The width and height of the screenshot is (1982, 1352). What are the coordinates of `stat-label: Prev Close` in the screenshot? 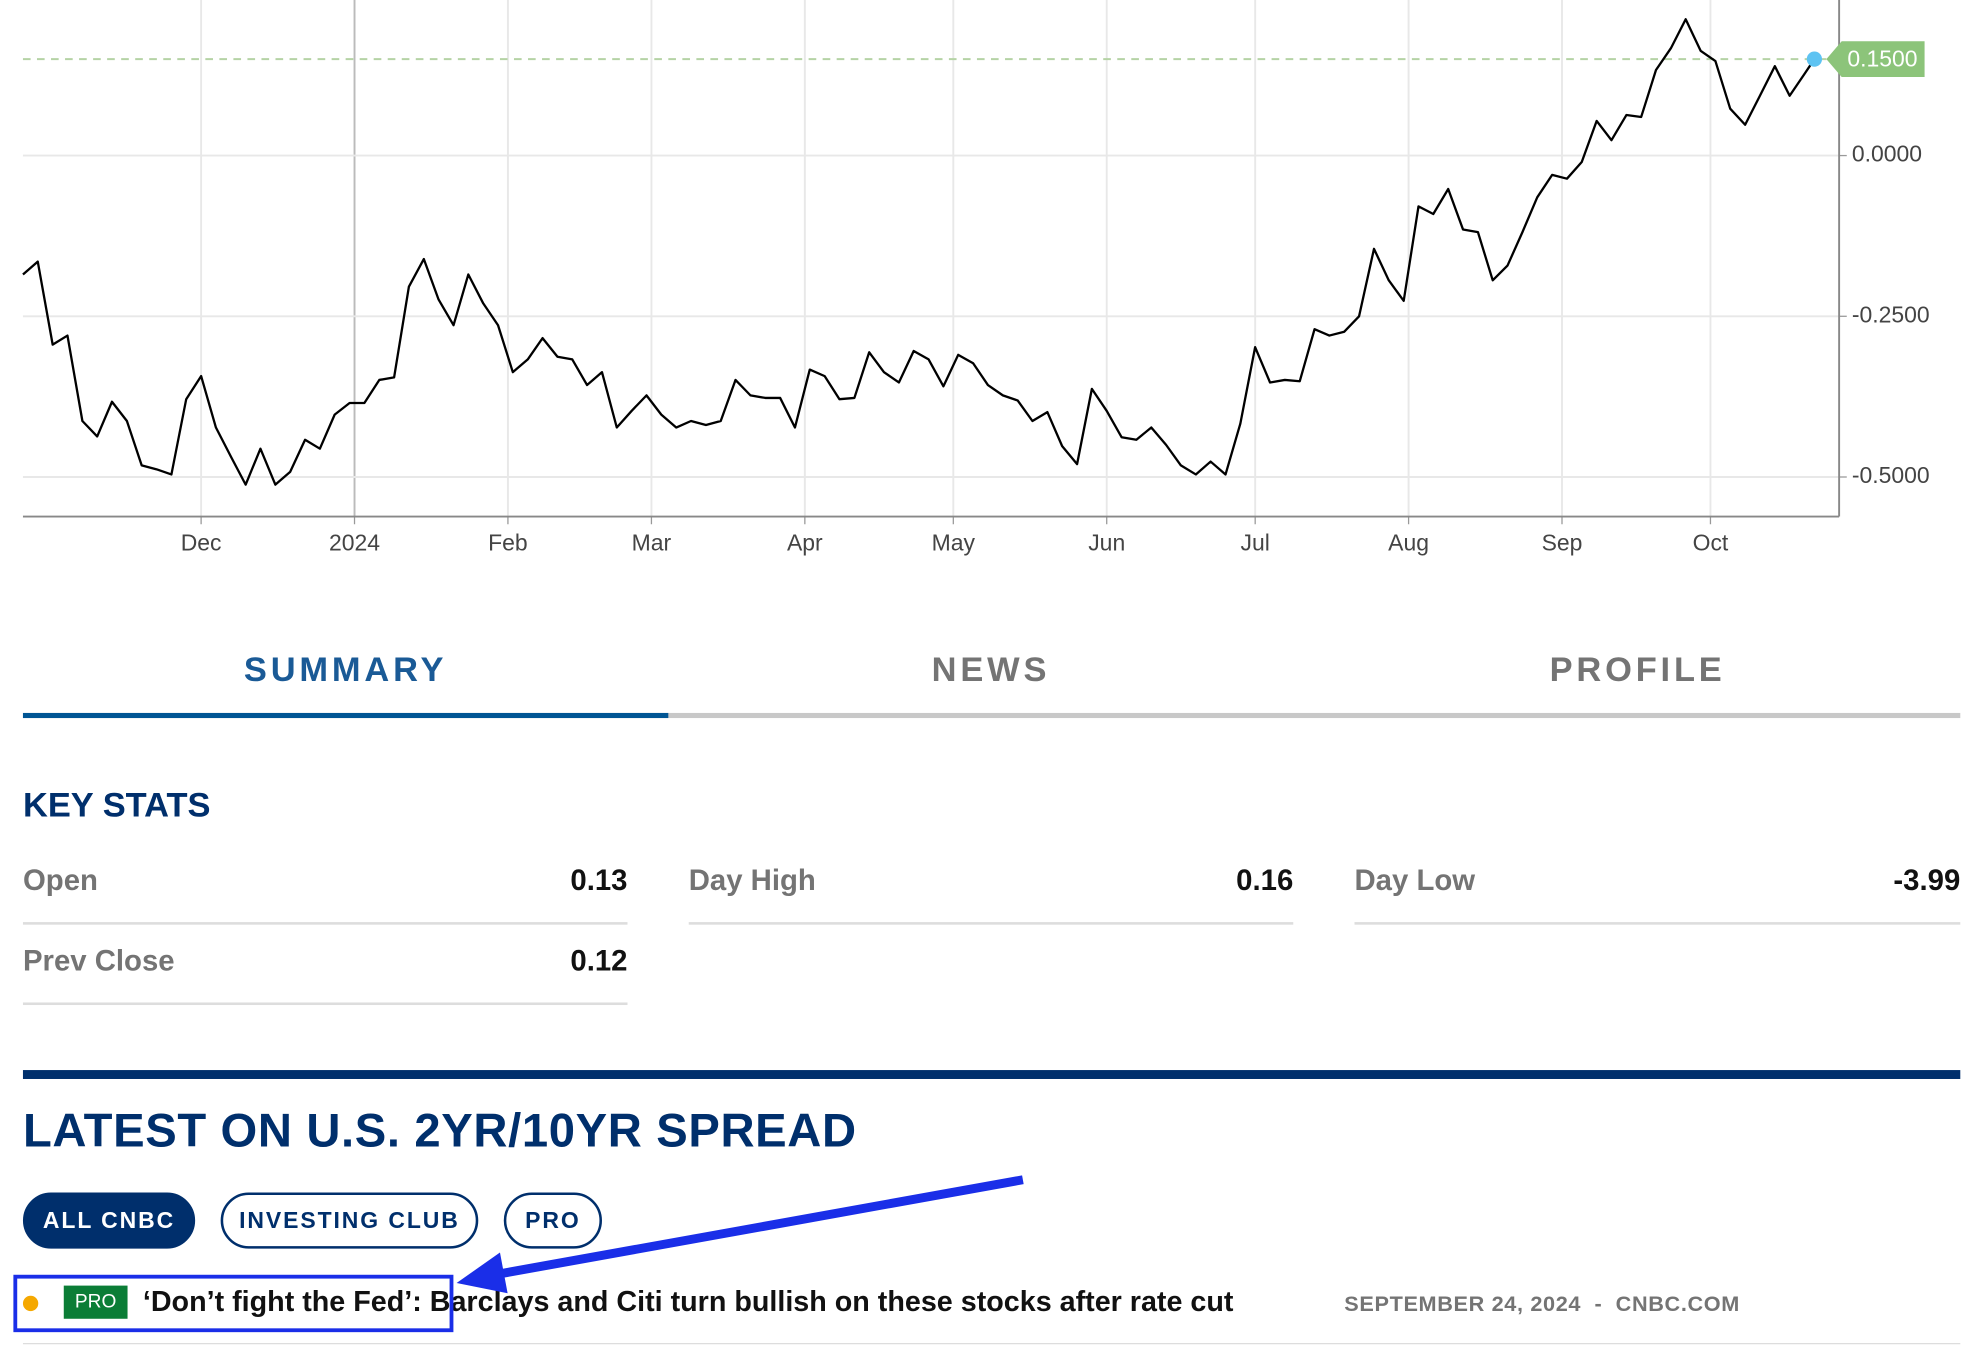 It's located at (98, 960).